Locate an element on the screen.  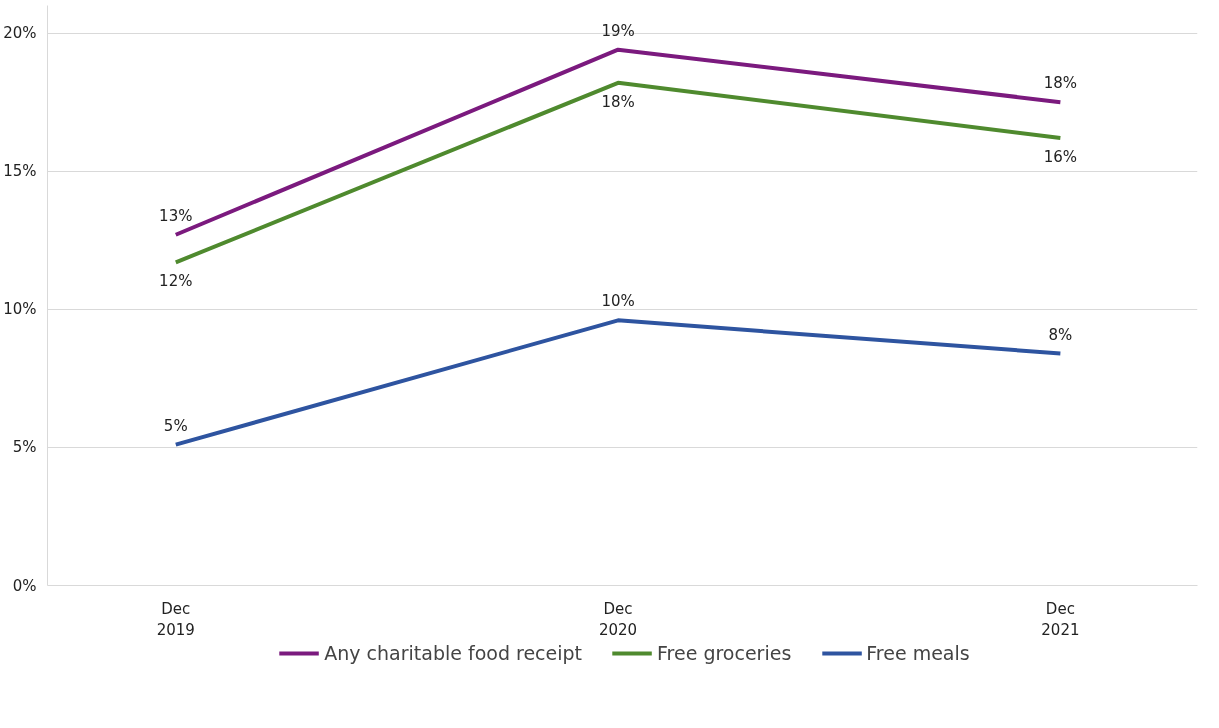
legend-label: Any charitable food receipt is located at coordinates (453, 653).